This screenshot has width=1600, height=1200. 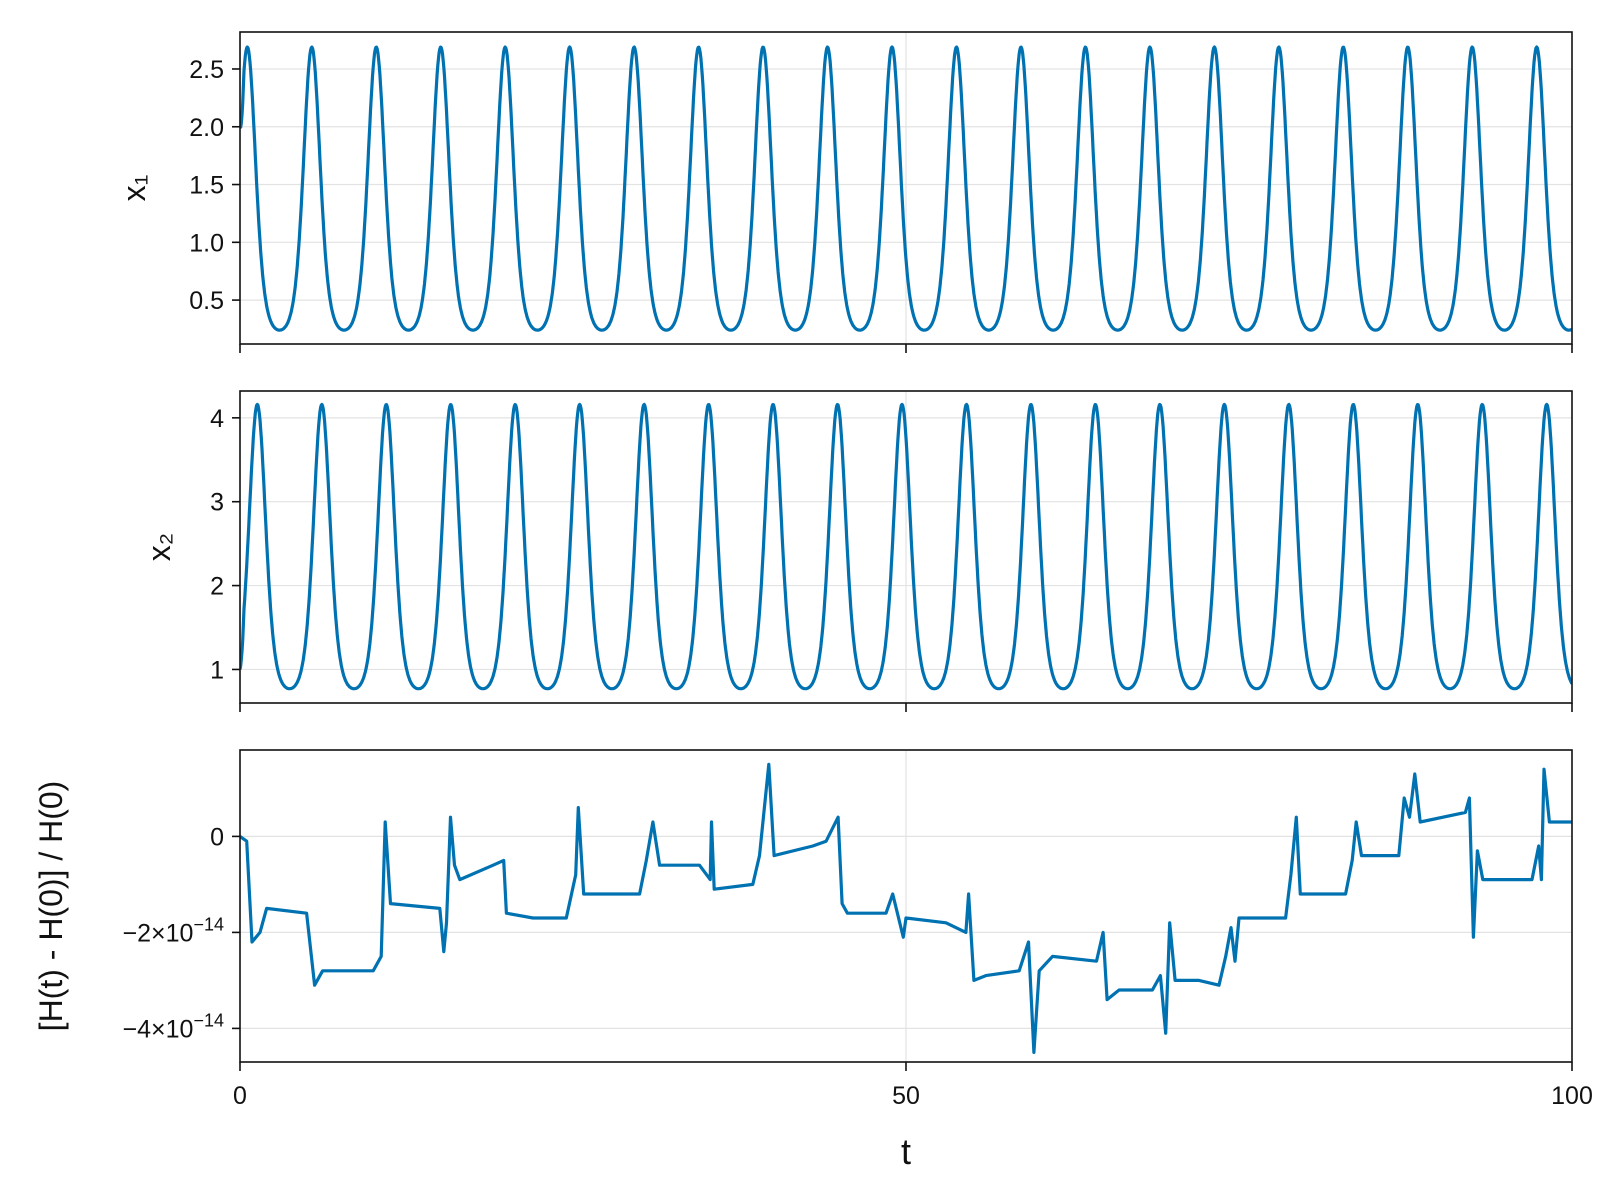 What do you see at coordinates (217, 503) in the screenshot?
I see `y-tick-label: 3` at bounding box center [217, 503].